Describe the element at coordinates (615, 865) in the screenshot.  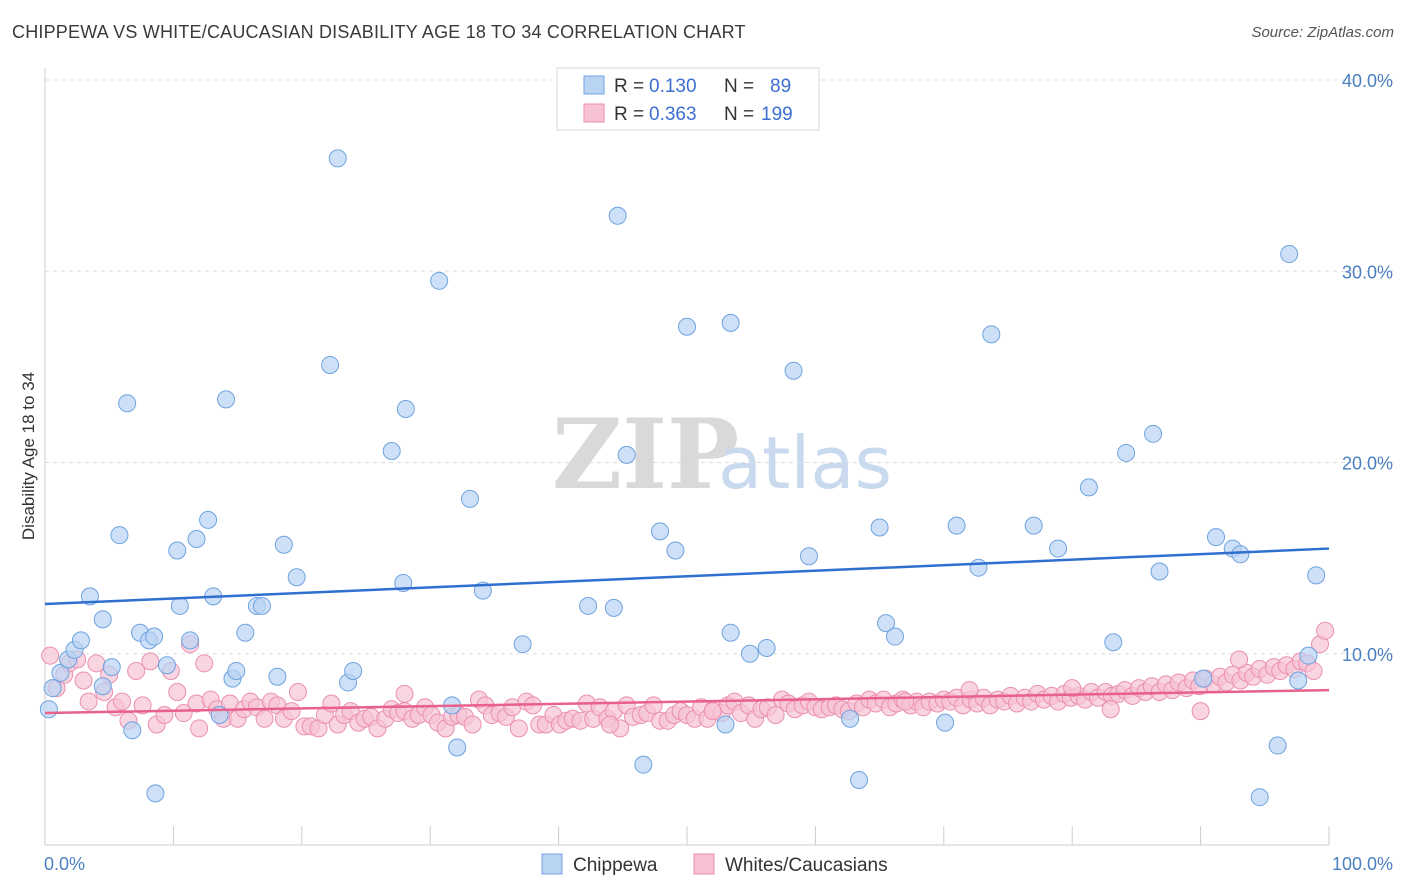
I see `bottom-legend-chippewa: Chippewa` at that location.